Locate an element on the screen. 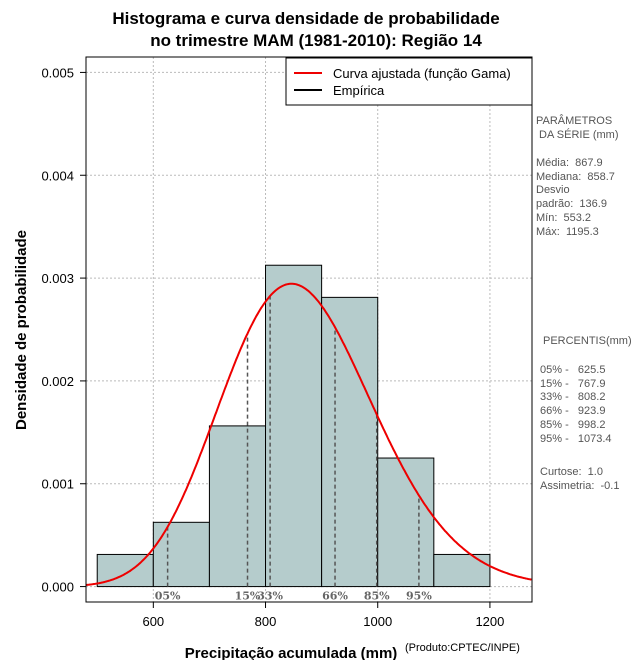  y-tick-label-0.001: 0.001 is located at coordinates (57, 484).